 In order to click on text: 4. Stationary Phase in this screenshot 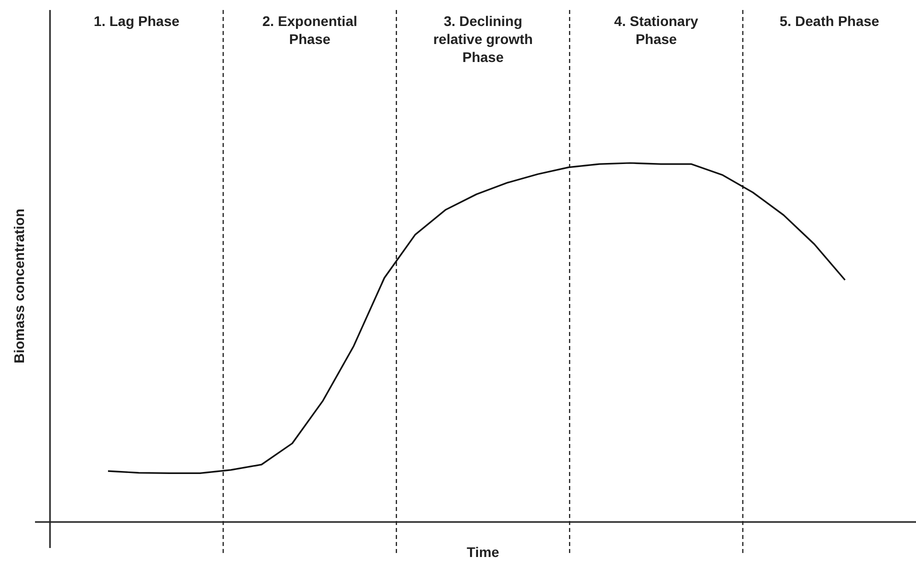, I will do `click(656, 30)`.